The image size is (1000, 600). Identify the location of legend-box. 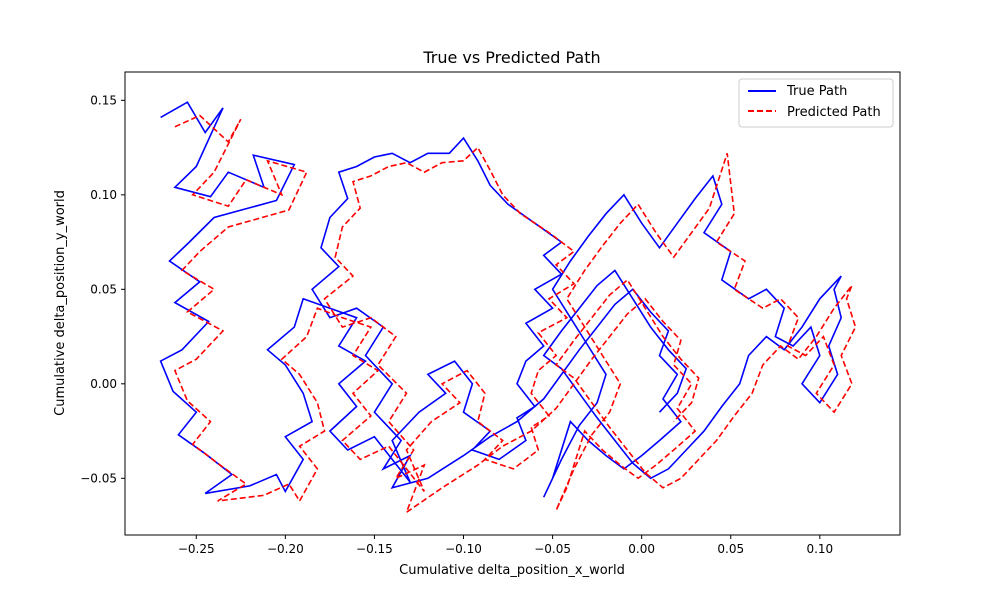
(816, 103).